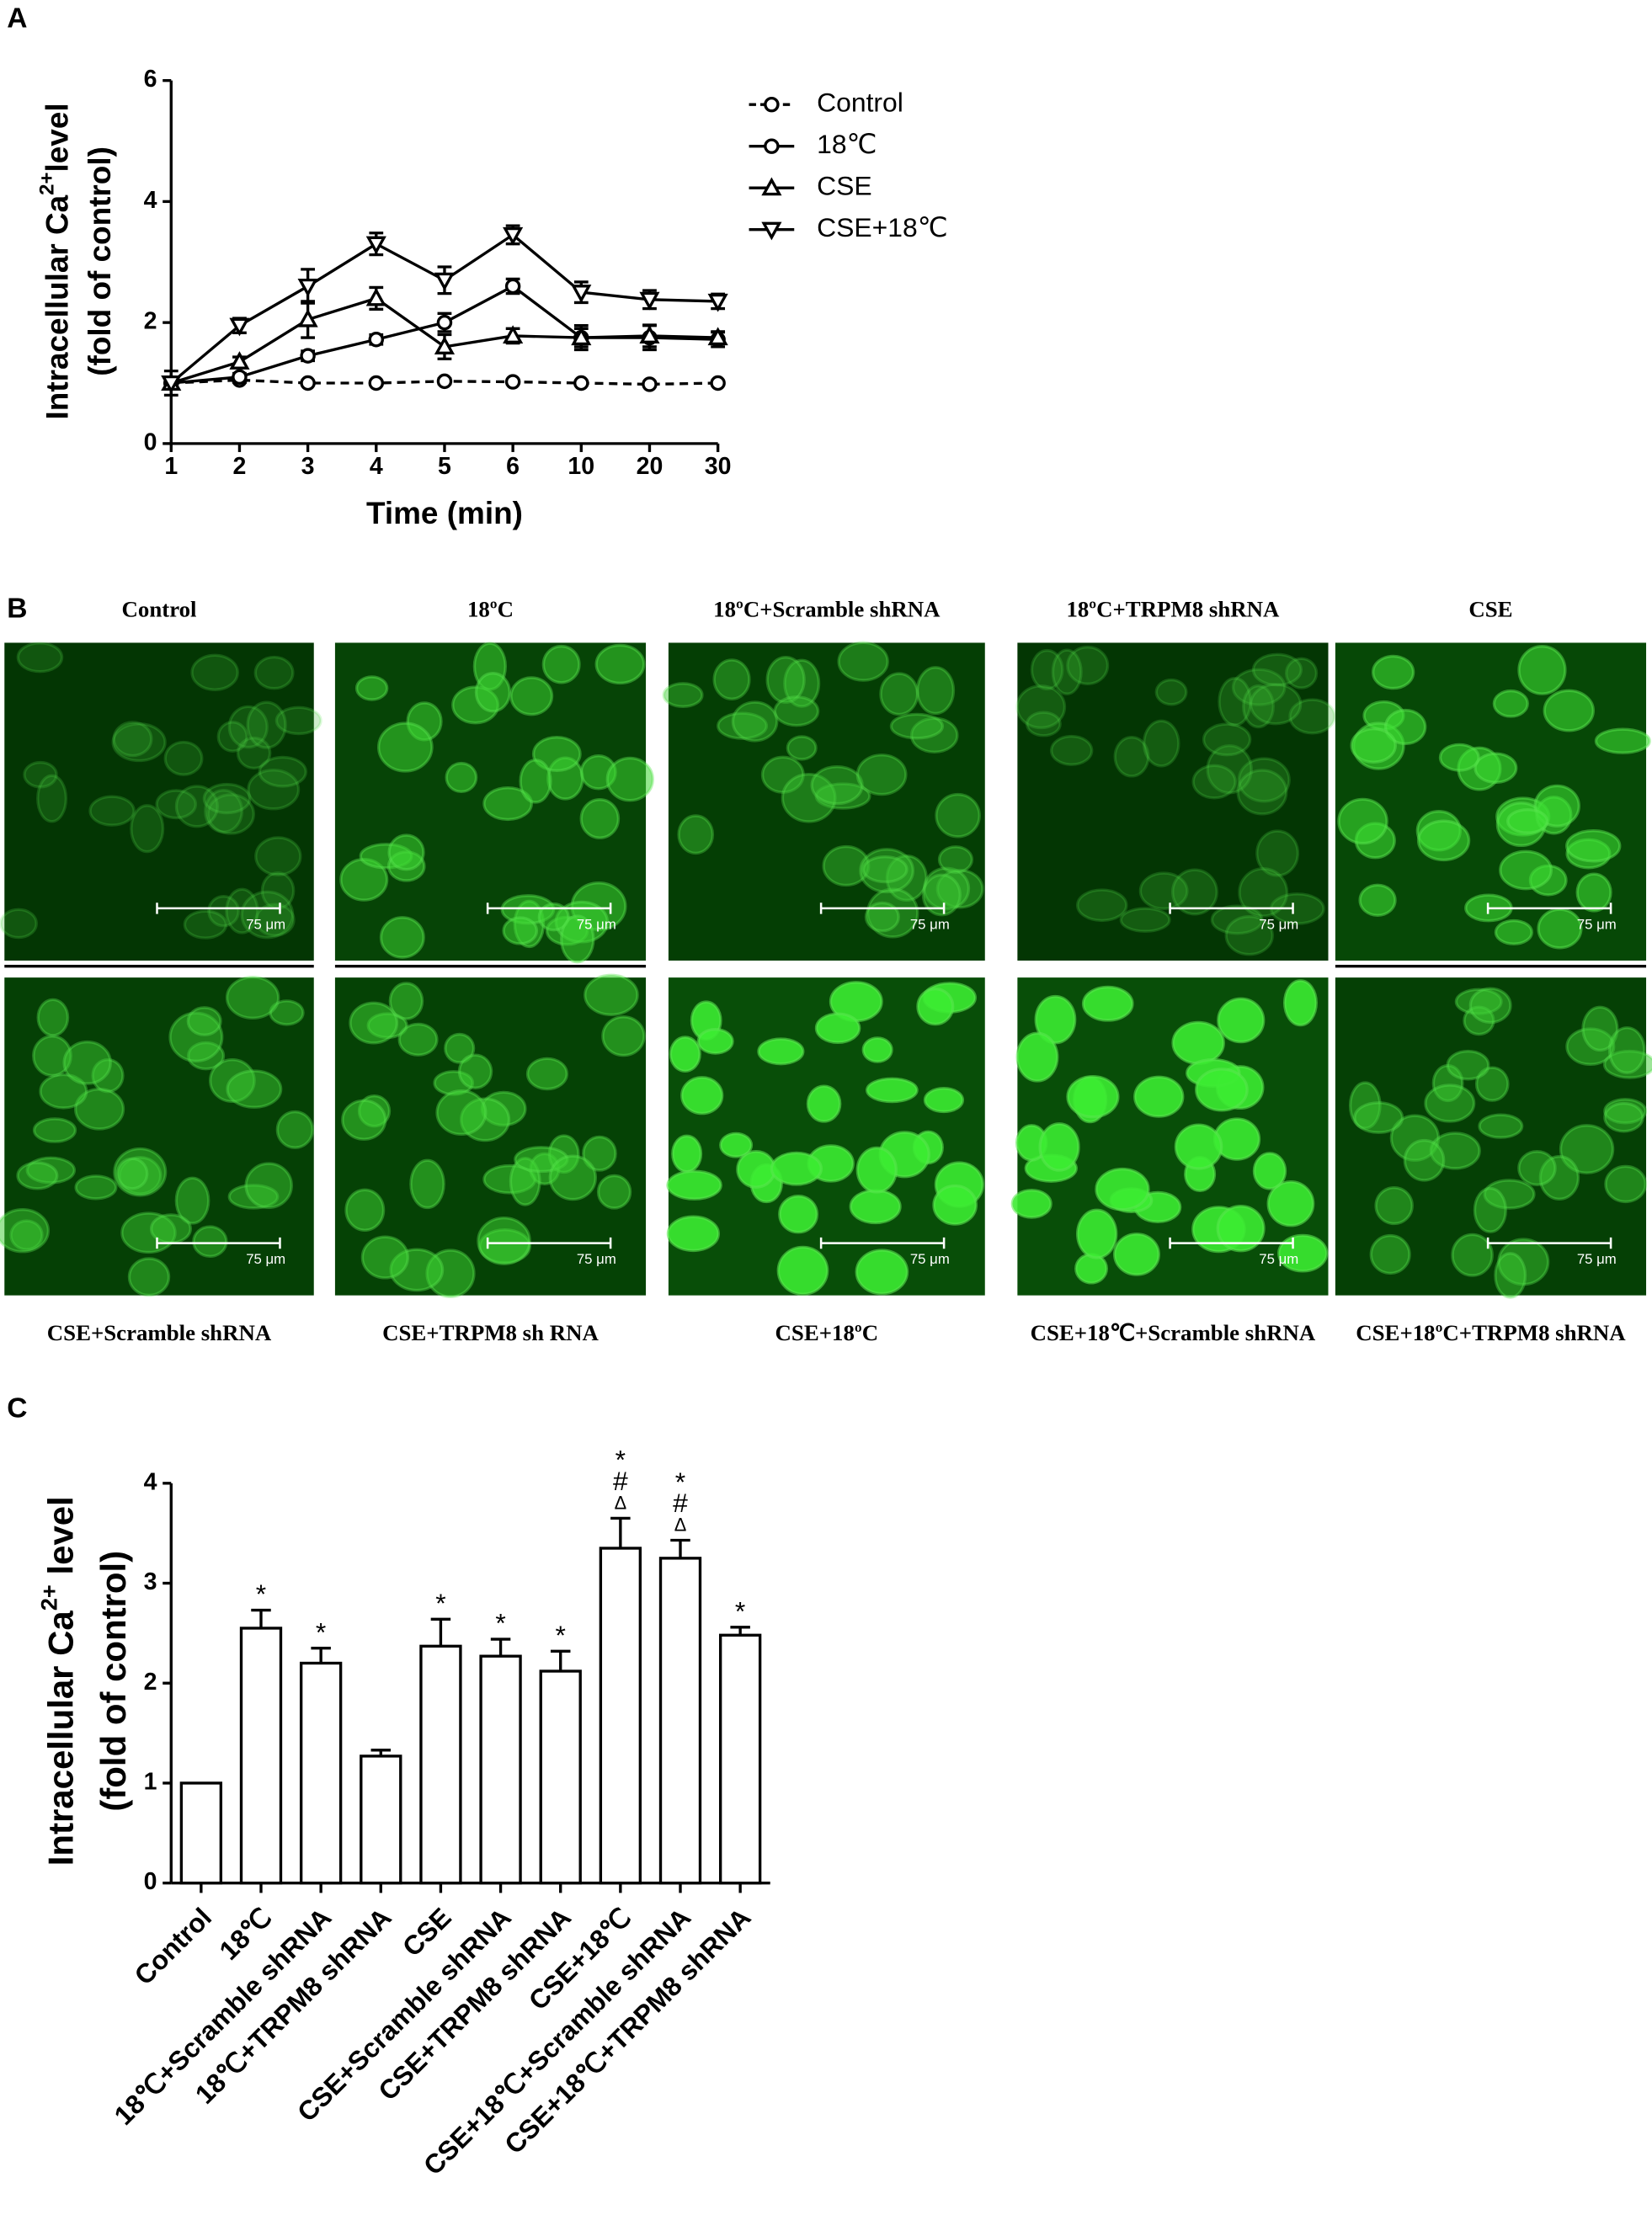  What do you see at coordinates (827, 609) in the screenshot?
I see `micrograph-title: 18ºC+Scramble shRNA` at bounding box center [827, 609].